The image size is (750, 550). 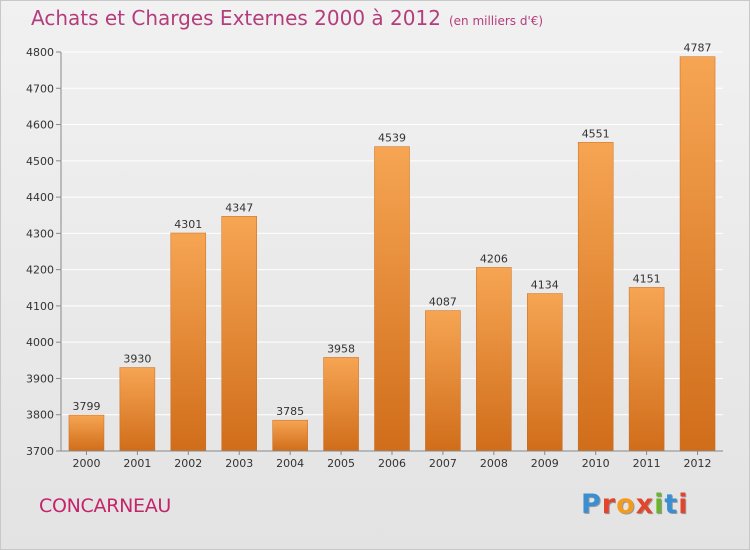 I want to click on title-text: Achats et Charges Externes 2000 à 2012, so click(x=236, y=18).